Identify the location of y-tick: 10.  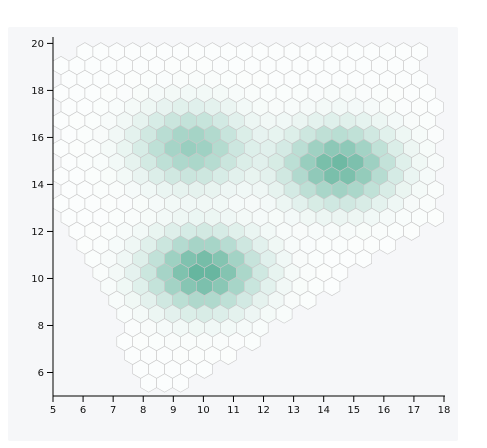
(42, 279).